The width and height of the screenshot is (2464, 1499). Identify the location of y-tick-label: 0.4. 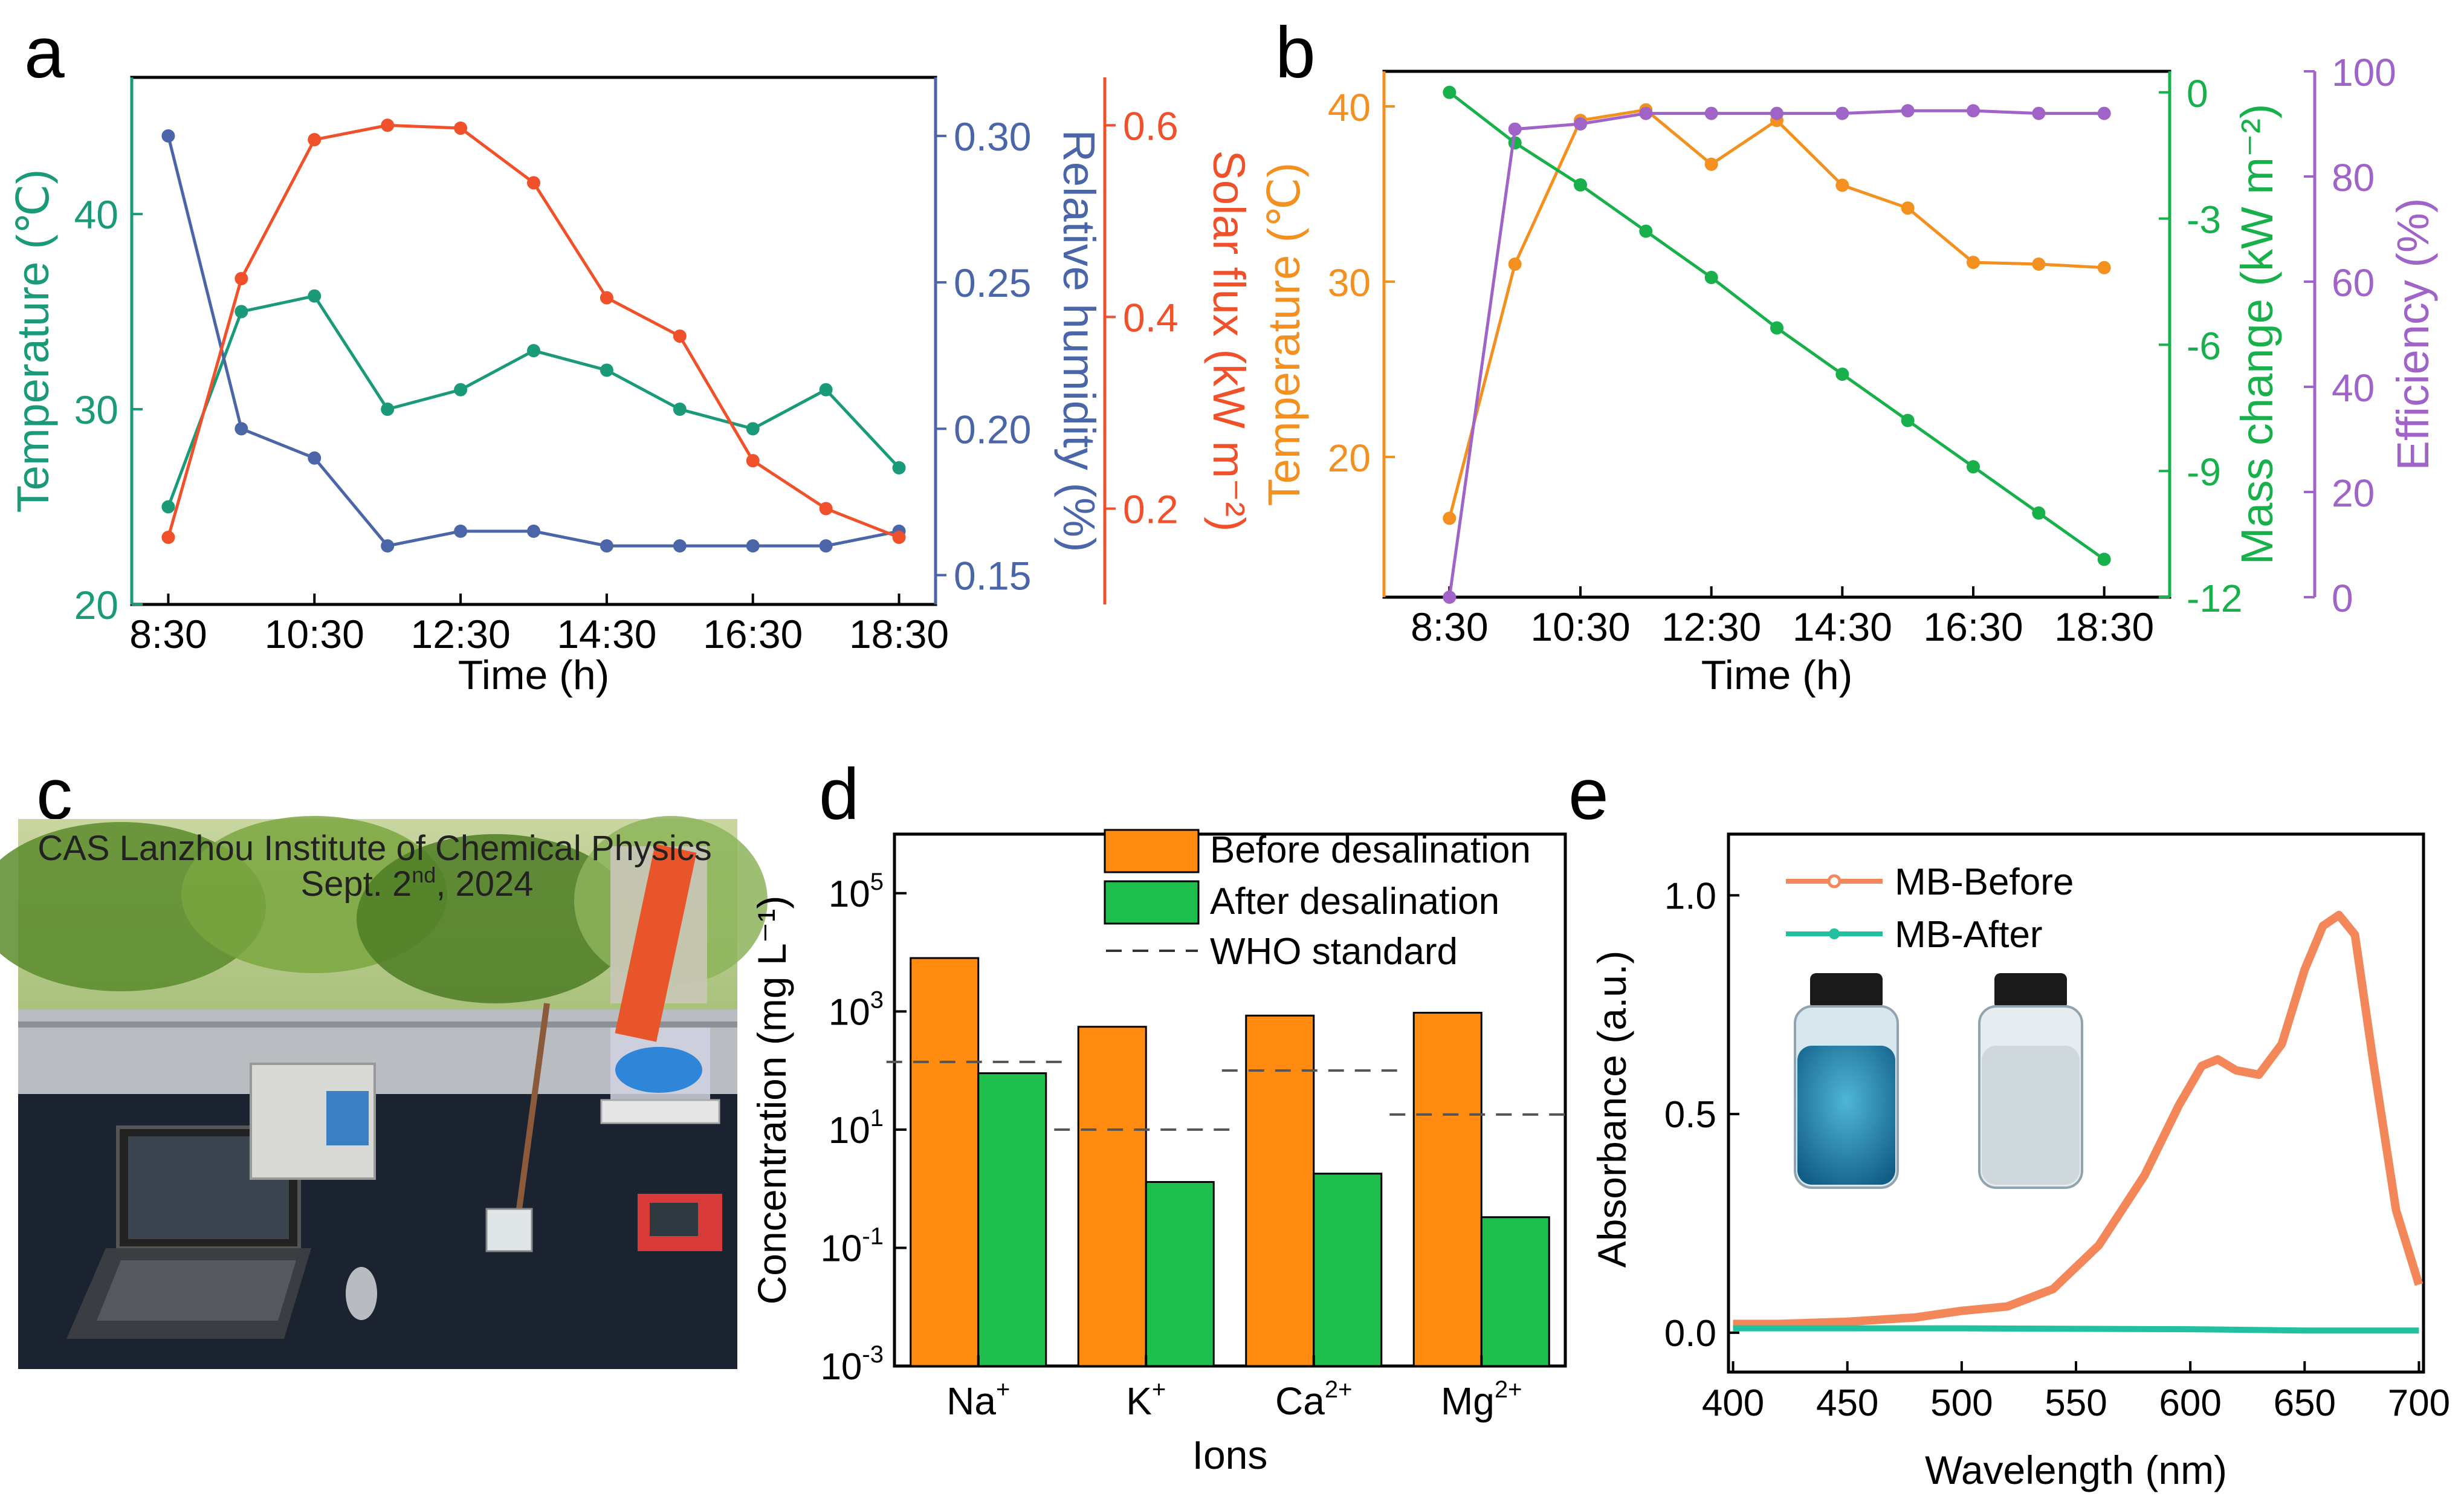
(1151, 318).